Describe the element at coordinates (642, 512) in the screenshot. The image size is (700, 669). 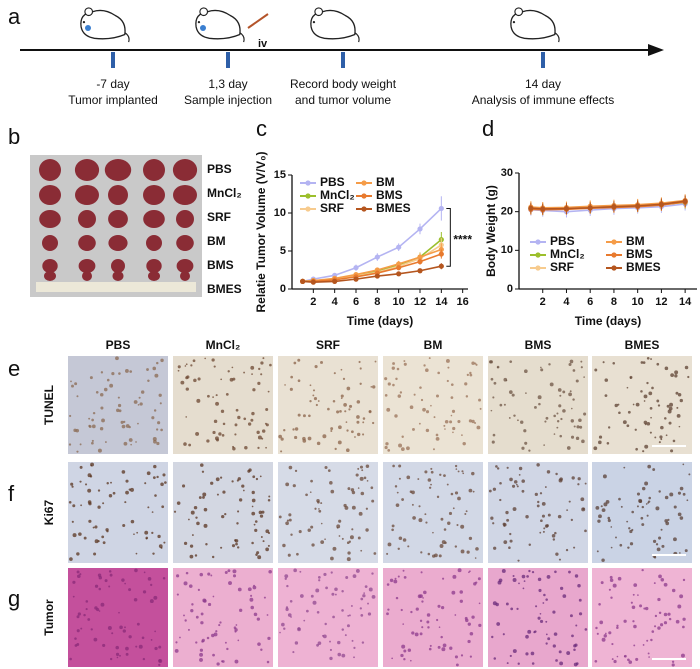
I see `micrograph` at that location.